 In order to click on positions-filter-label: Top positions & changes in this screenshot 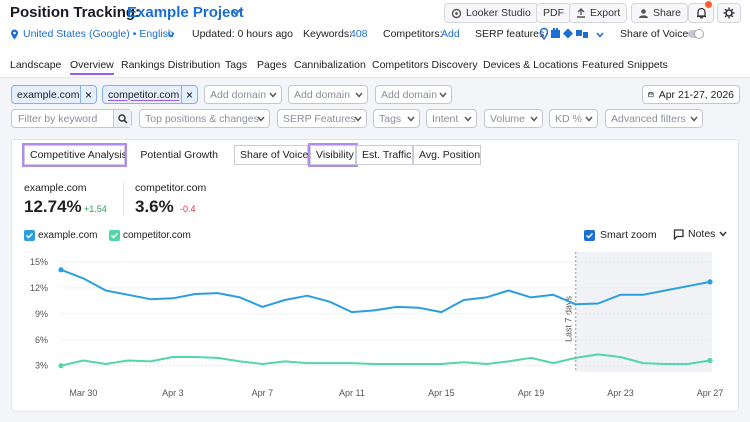, I will do `click(202, 118)`.